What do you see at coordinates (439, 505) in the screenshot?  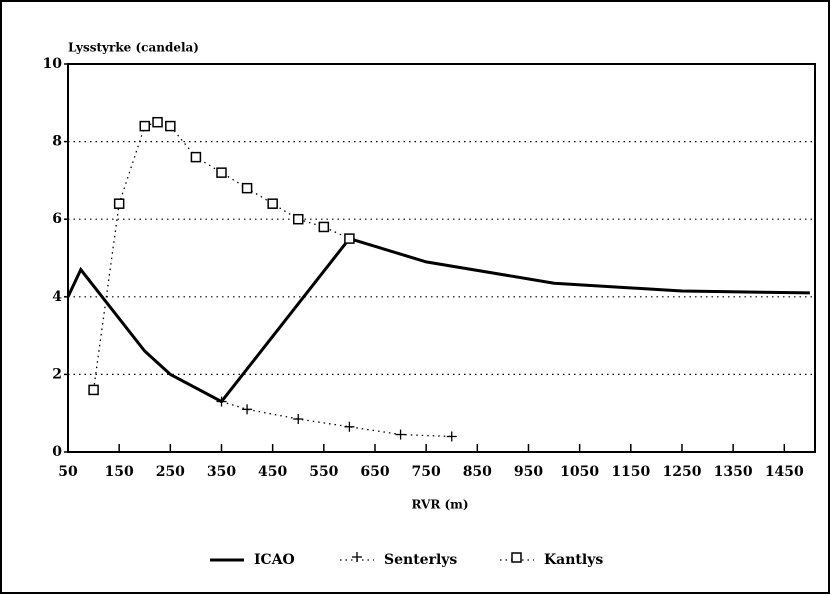 I see `x-axis-label: RVR (m)` at bounding box center [439, 505].